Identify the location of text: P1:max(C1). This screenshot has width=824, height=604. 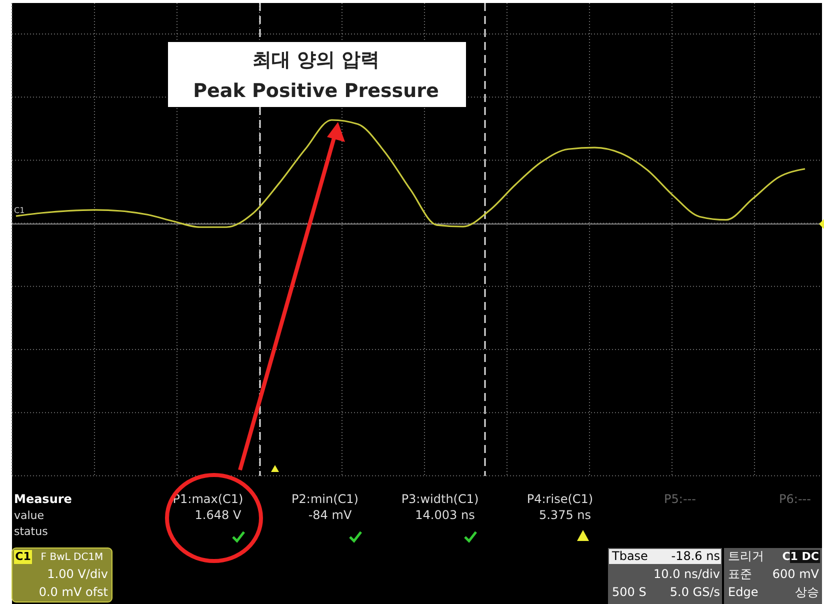
(208, 499).